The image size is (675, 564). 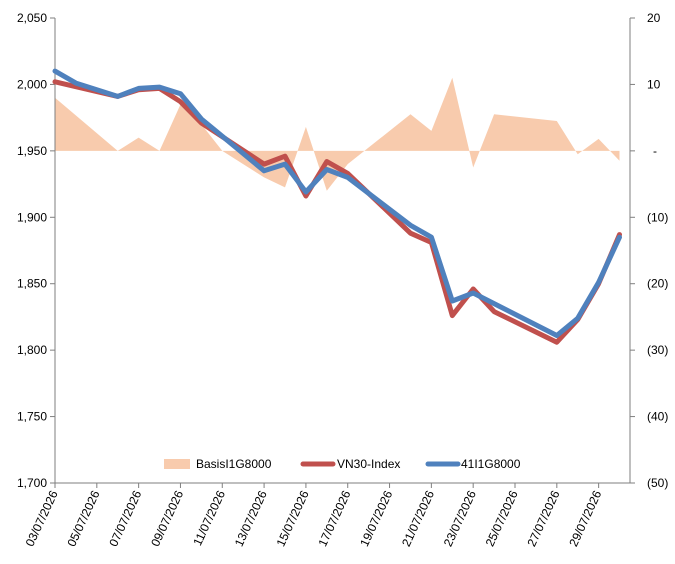 What do you see at coordinates (655, 151) in the screenshot?
I see `right-y-tick-label: -` at bounding box center [655, 151].